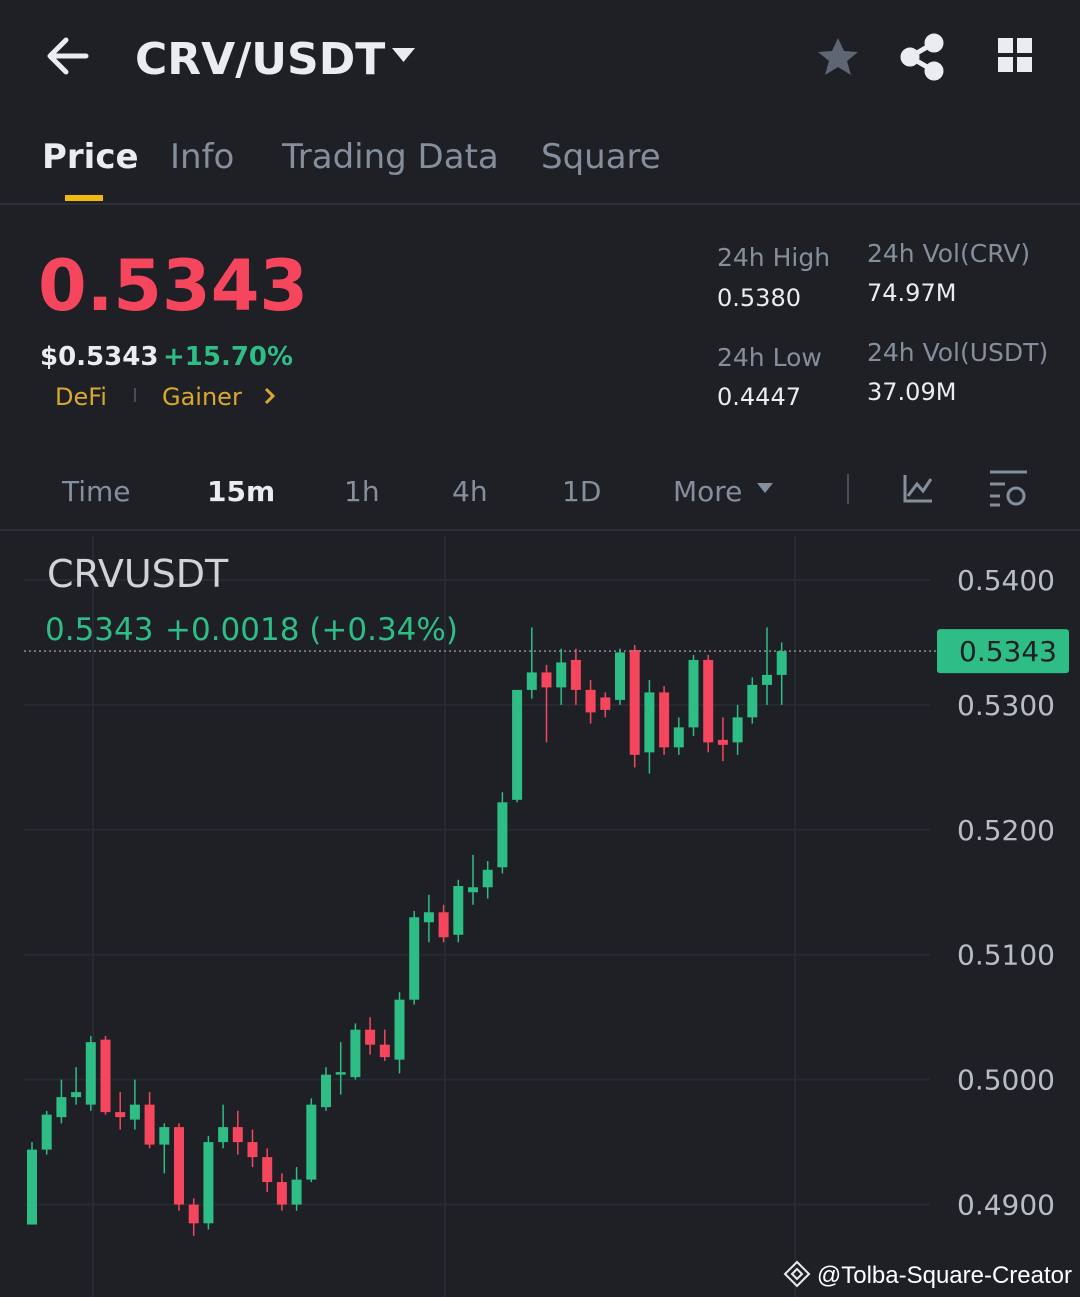 The image size is (1080, 1297). I want to click on favorite-icon, so click(838, 56).